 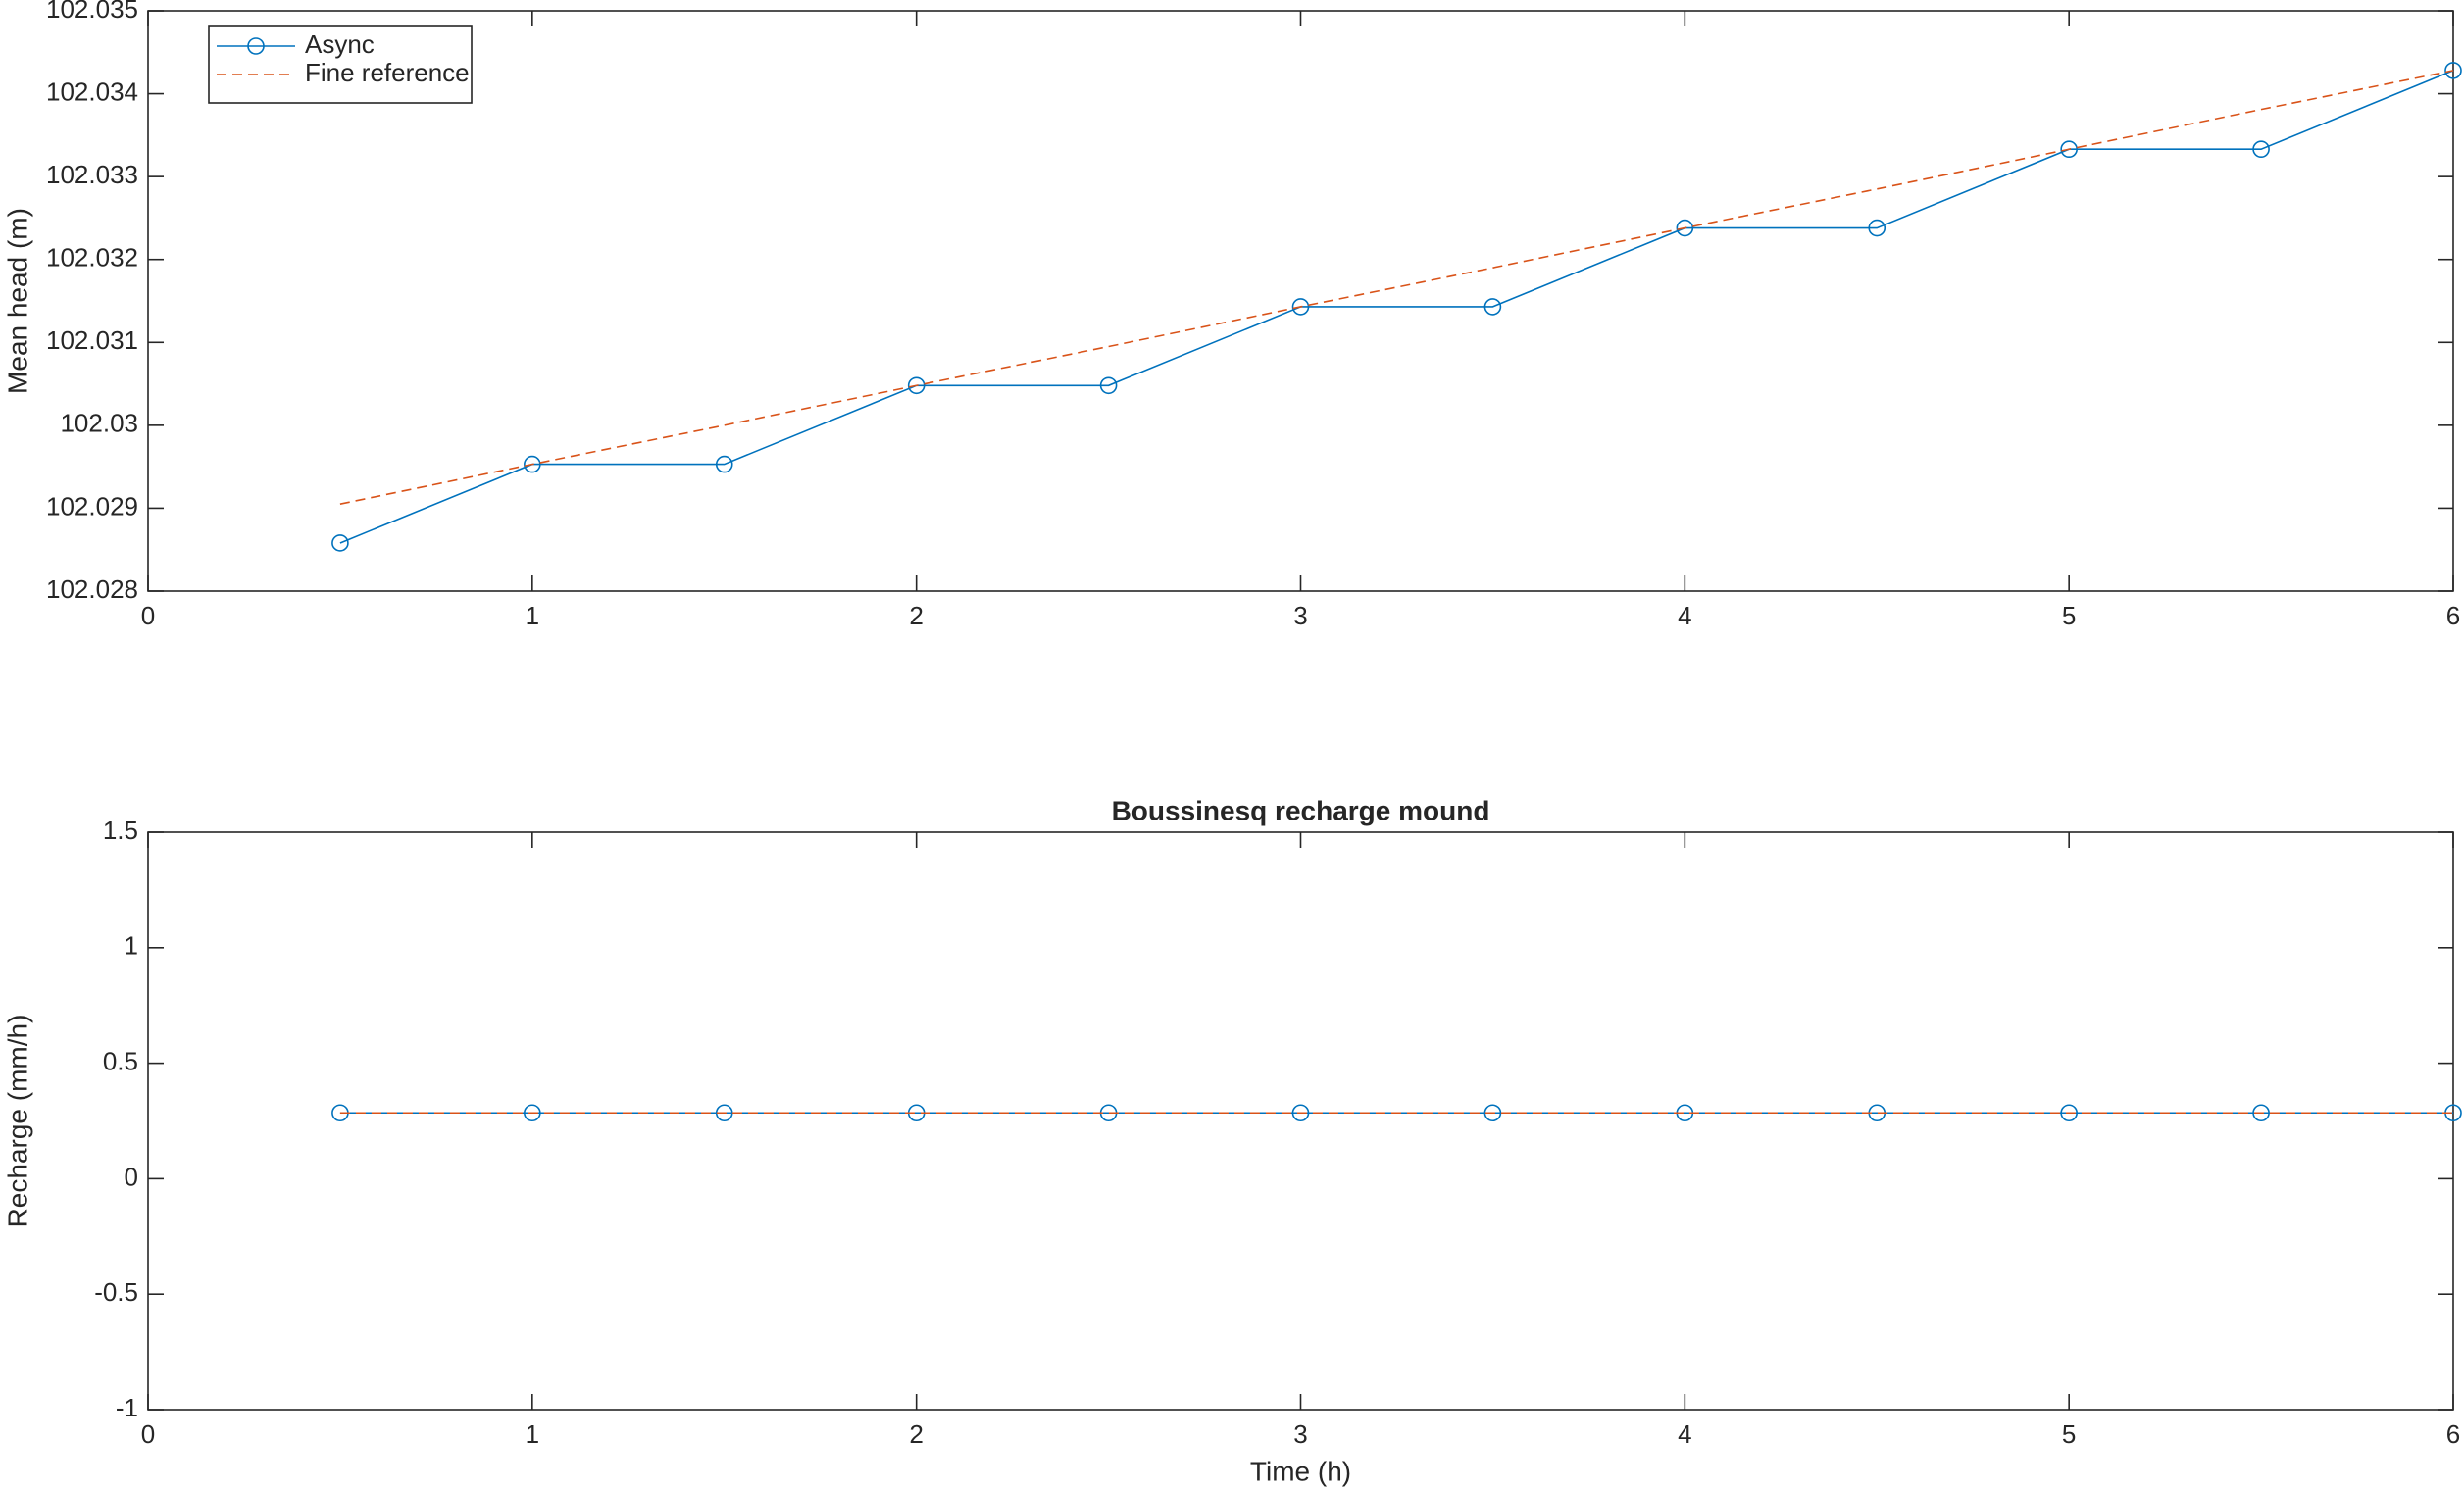 I want to click on y-tick-label: 102.029, so click(x=92, y=506).